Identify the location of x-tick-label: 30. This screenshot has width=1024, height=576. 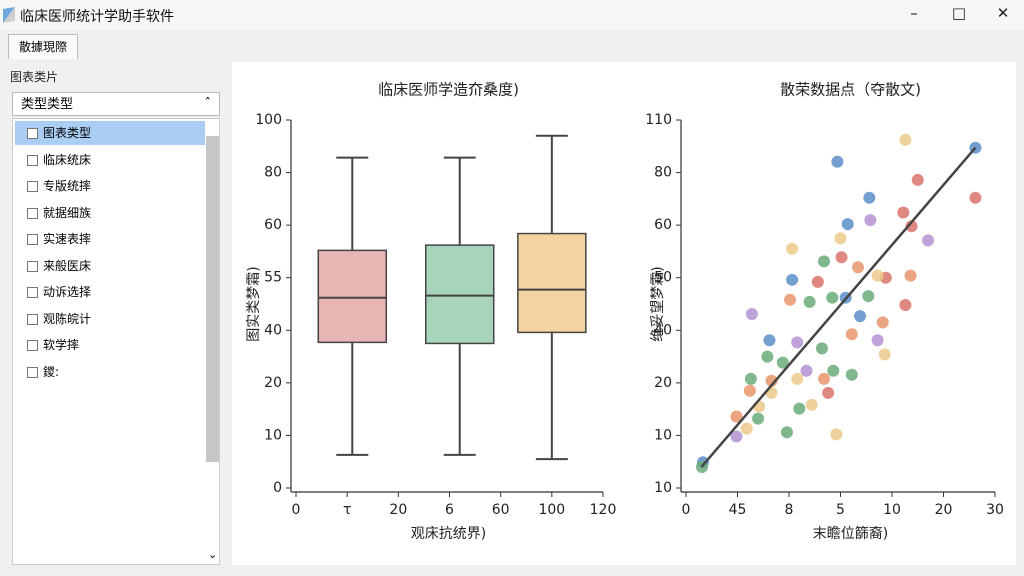
(995, 510).